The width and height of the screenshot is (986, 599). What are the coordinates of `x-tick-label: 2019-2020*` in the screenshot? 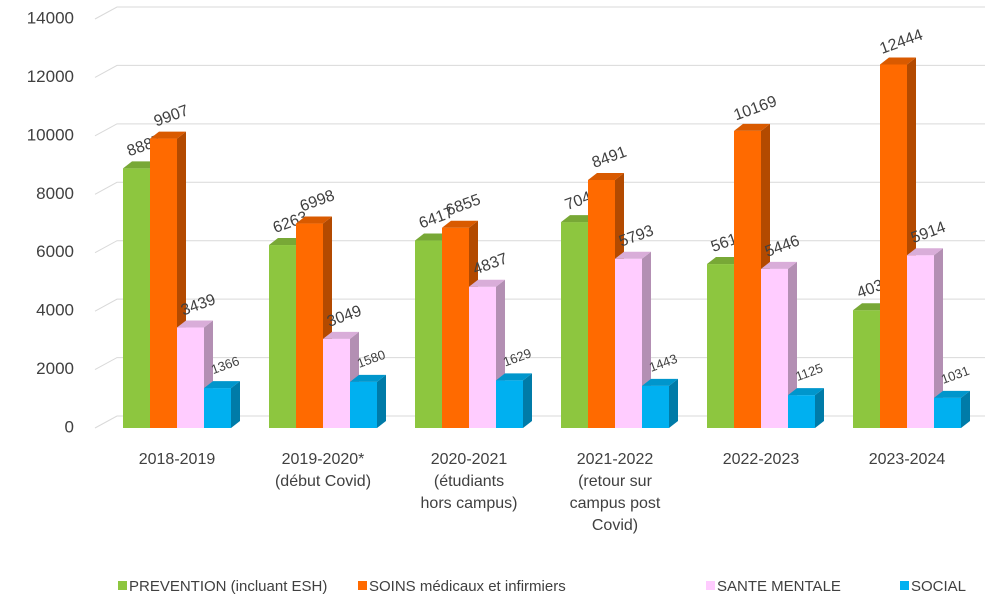 It's located at (323, 459).